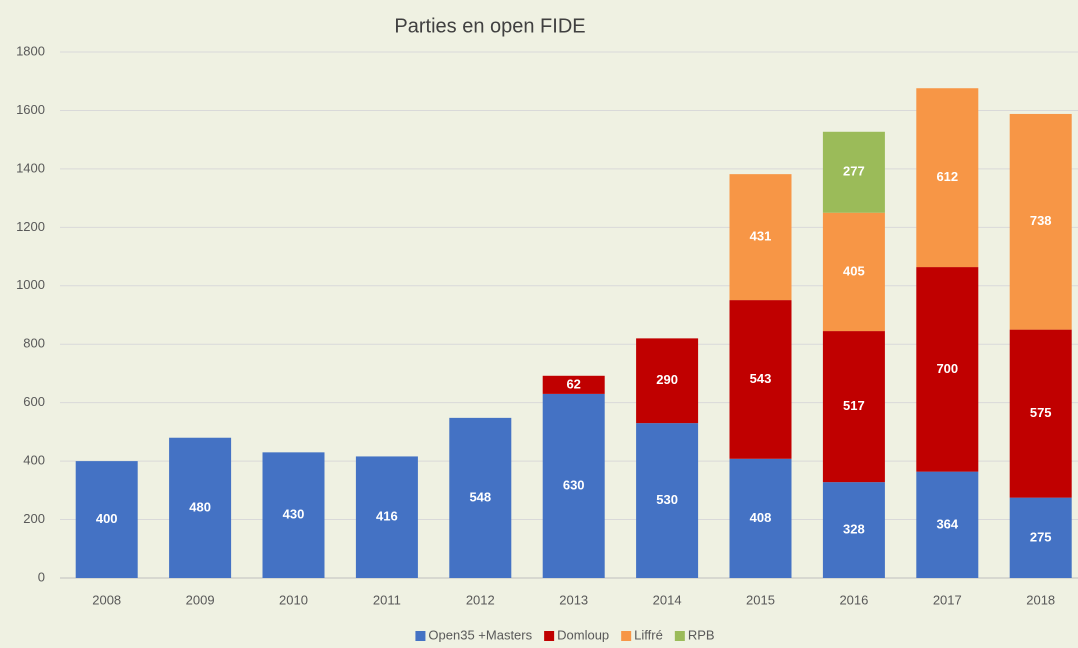 This screenshot has height=648, width=1078. What do you see at coordinates (30, 167) in the screenshot?
I see `y-tick-label: 1400` at bounding box center [30, 167].